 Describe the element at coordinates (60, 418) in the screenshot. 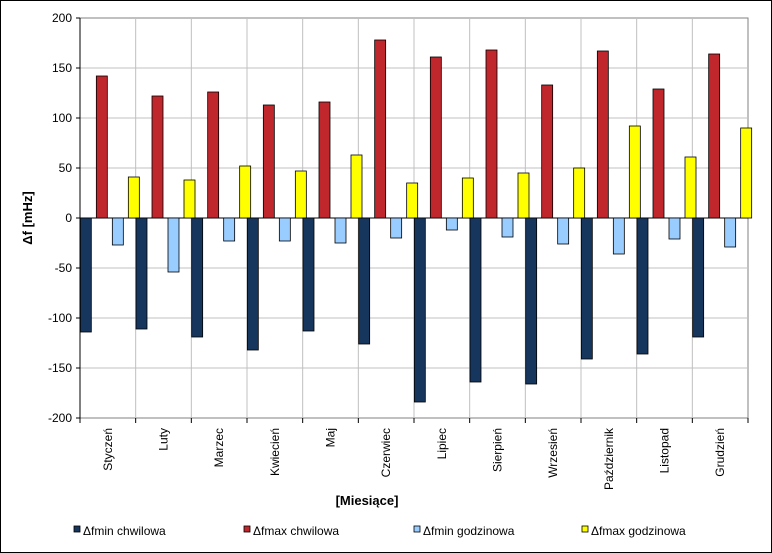

I see `y-tick-label: -200` at that location.